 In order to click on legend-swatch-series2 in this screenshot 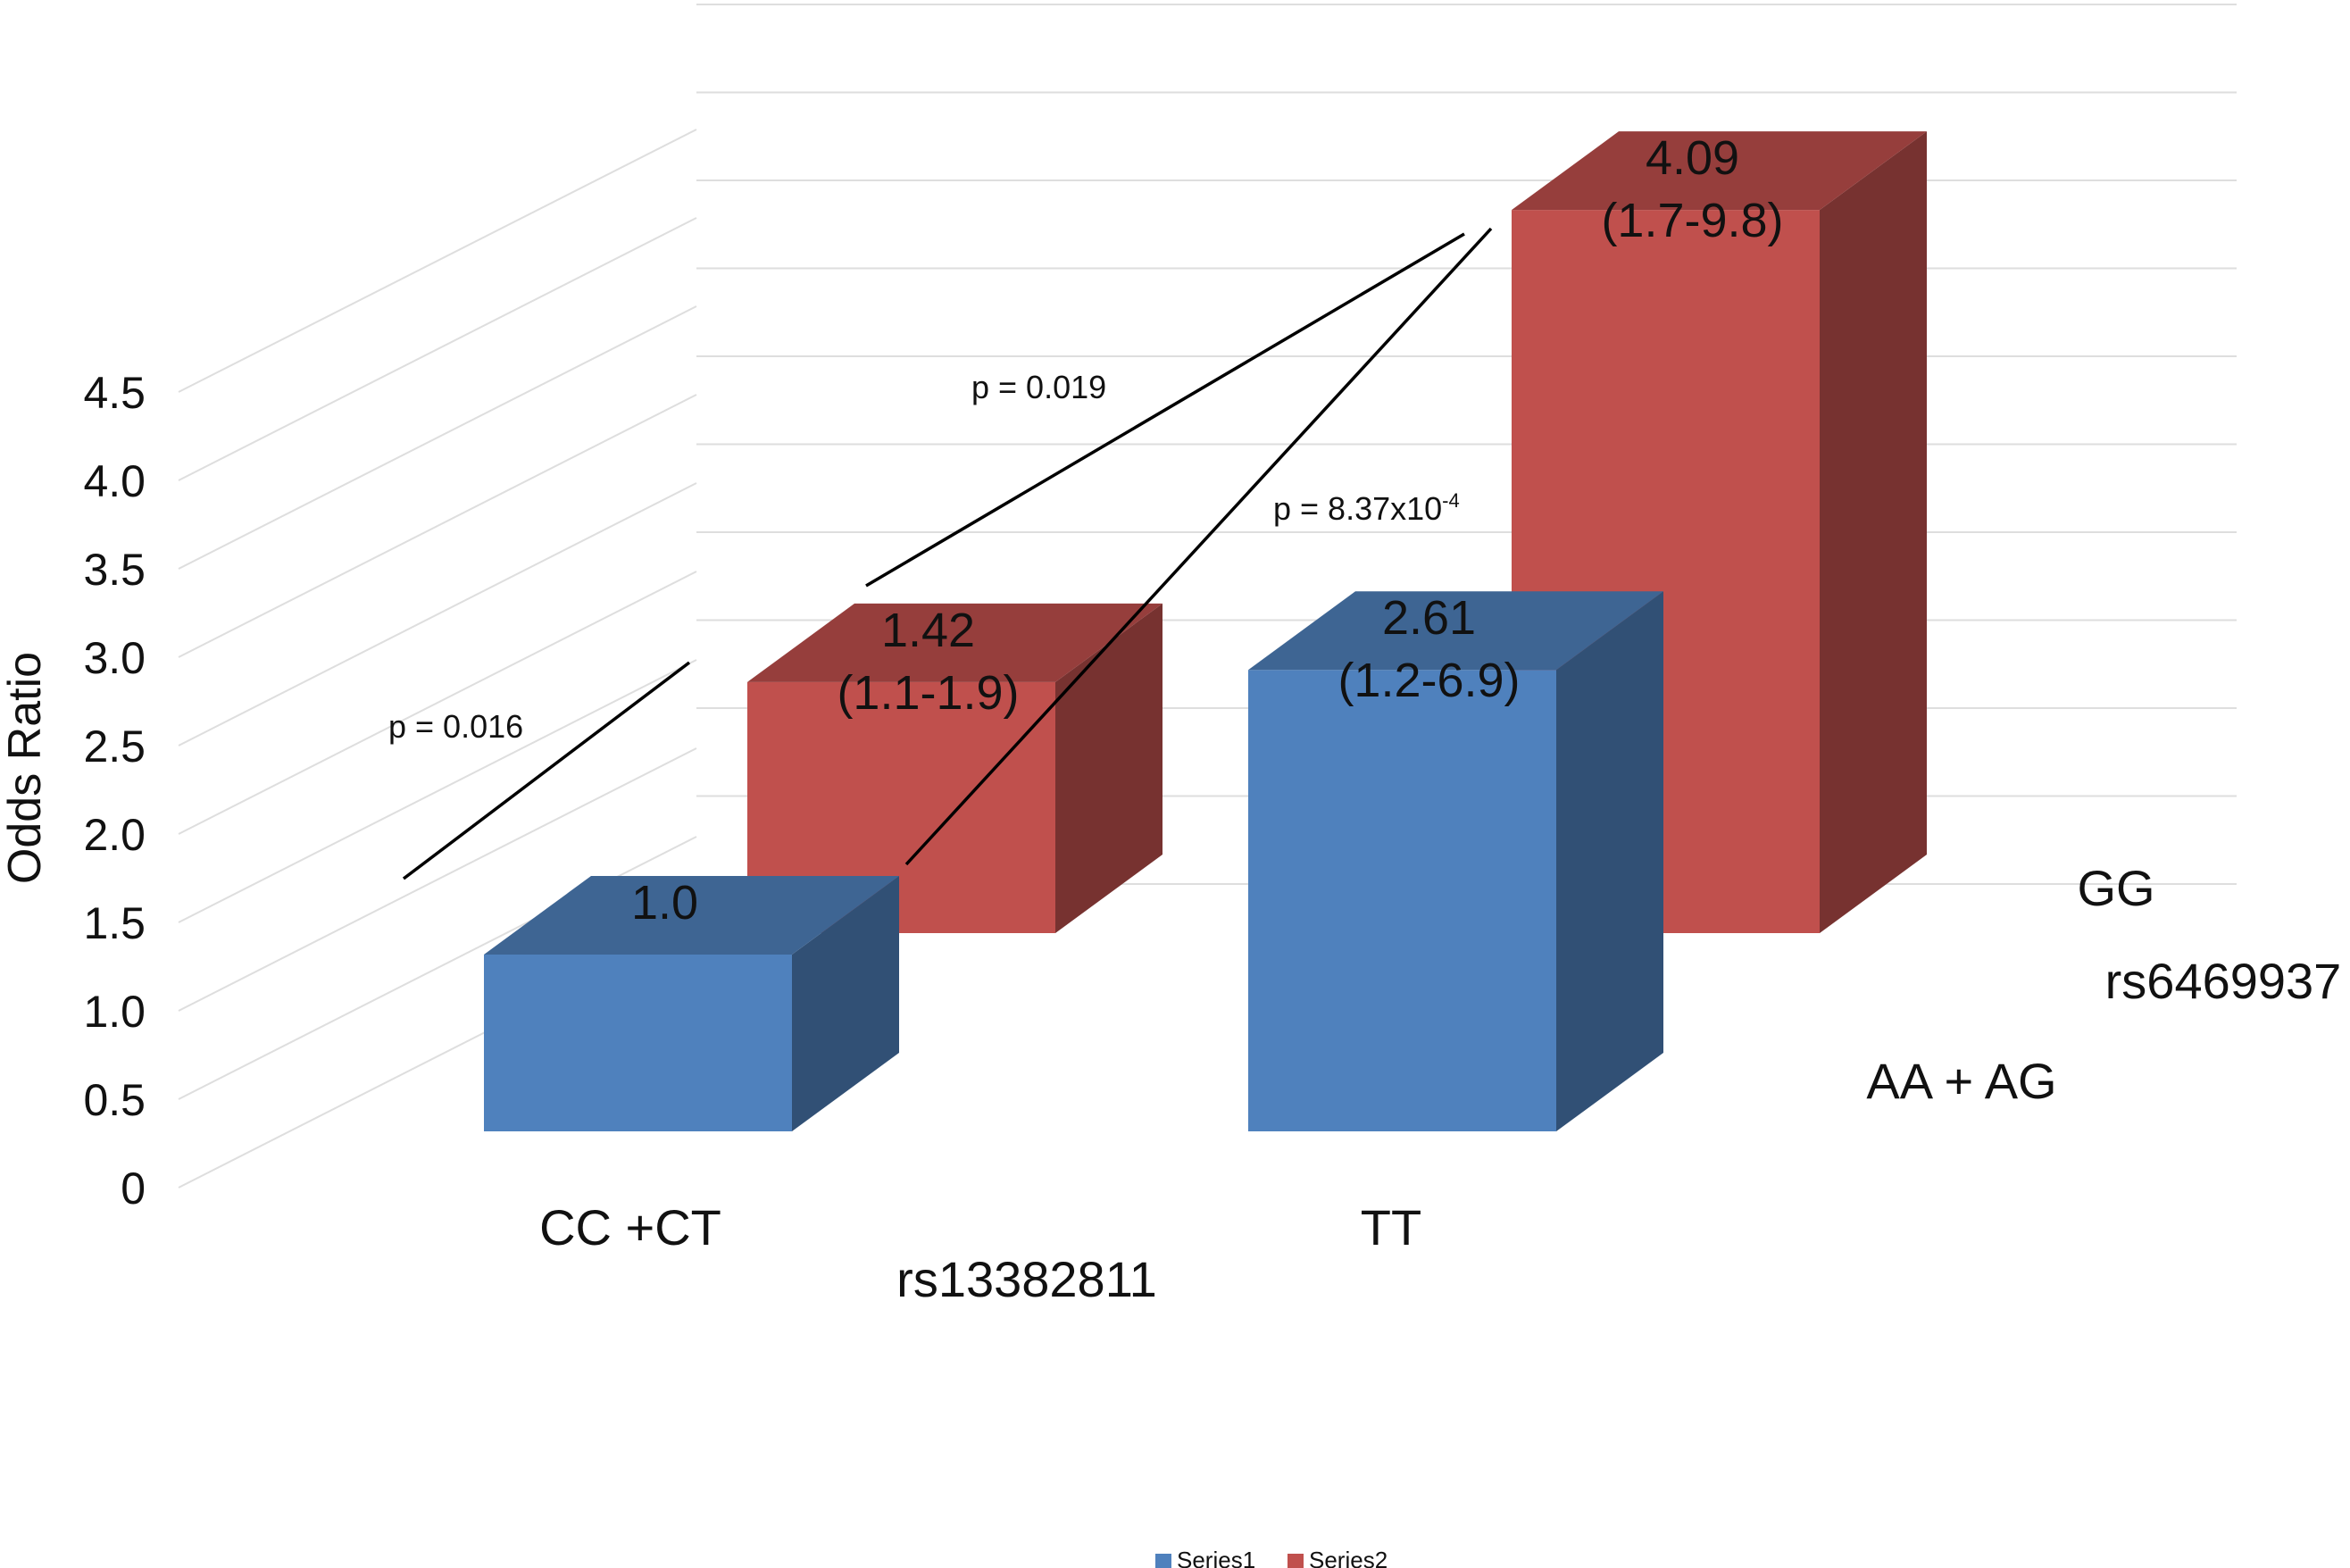, I will do `click(1296, 1561)`.